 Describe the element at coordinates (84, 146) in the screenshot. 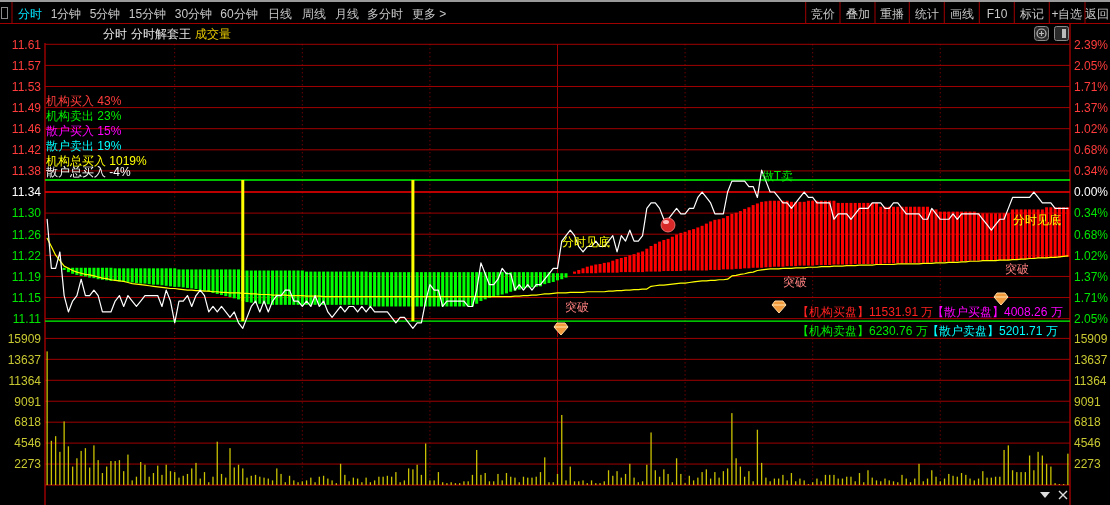

I see `annotation: 散户卖出 19%` at that location.